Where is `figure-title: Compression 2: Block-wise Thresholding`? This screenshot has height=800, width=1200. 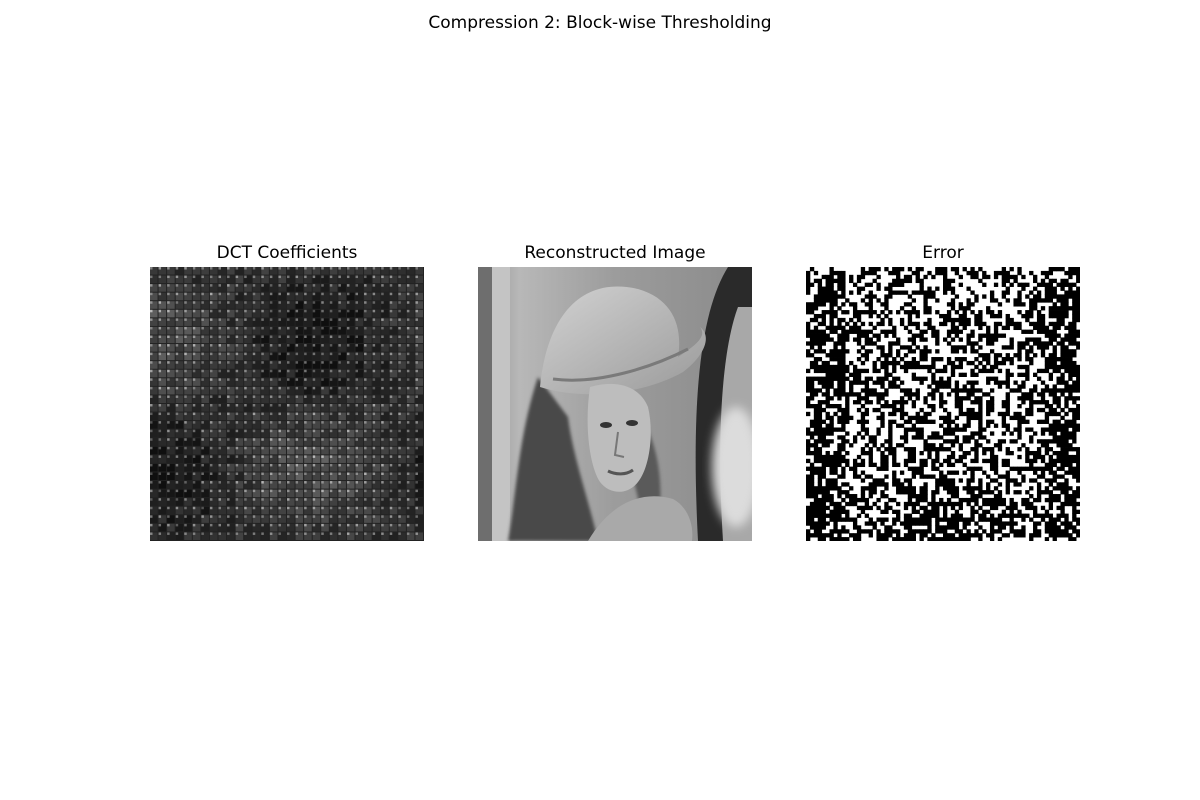
figure-title: Compression 2: Block-wise Thresholding is located at coordinates (600, 23).